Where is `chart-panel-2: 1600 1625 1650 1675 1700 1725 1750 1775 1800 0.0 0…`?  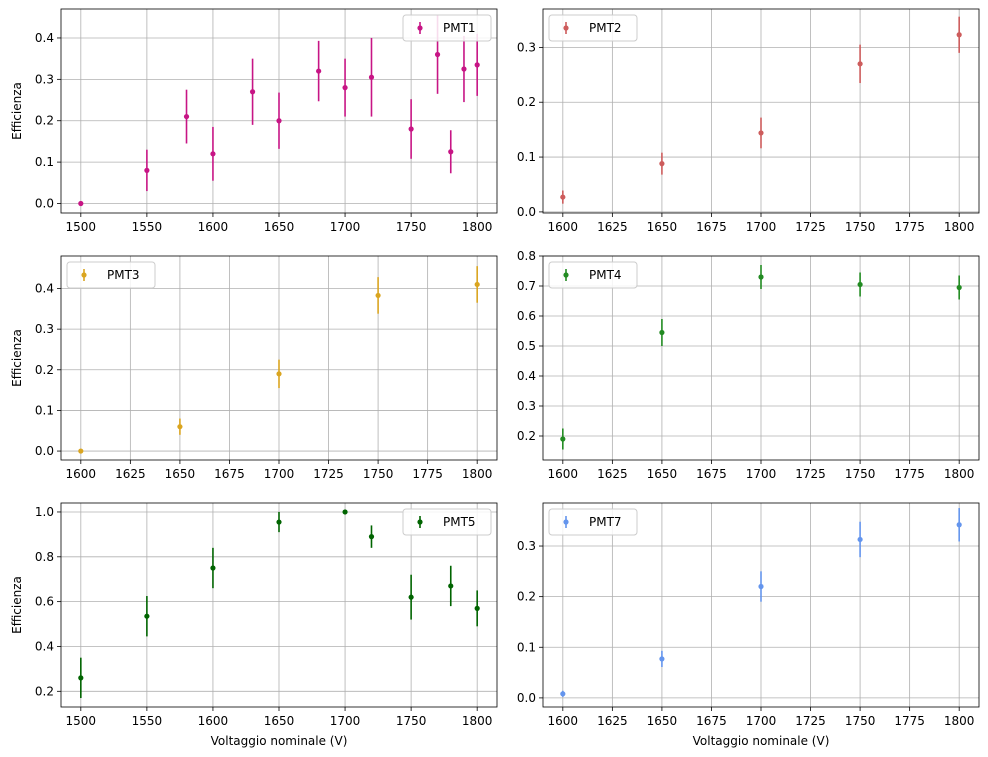 chart-panel-2: 1600 1625 1650 1675 1700 1725 1750 1775 1800 0.0 0… is located at coordinates (748, 121).